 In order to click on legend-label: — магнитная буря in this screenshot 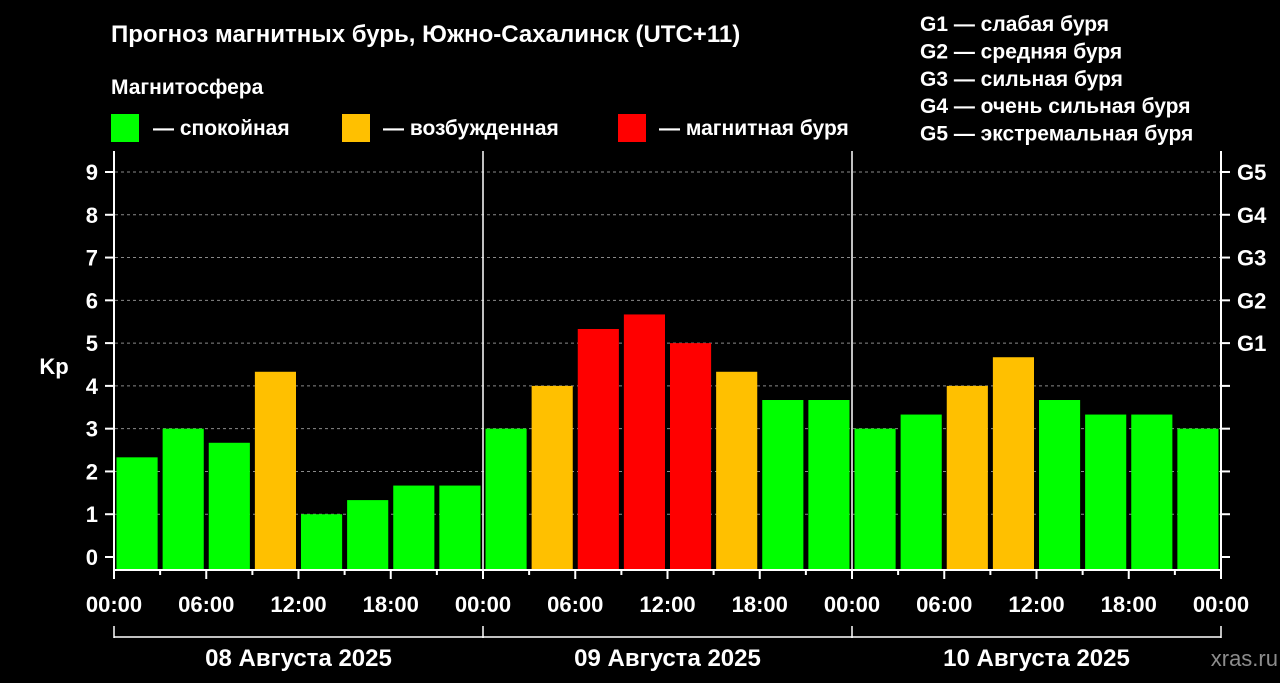, I will do `click(754, 128)`.